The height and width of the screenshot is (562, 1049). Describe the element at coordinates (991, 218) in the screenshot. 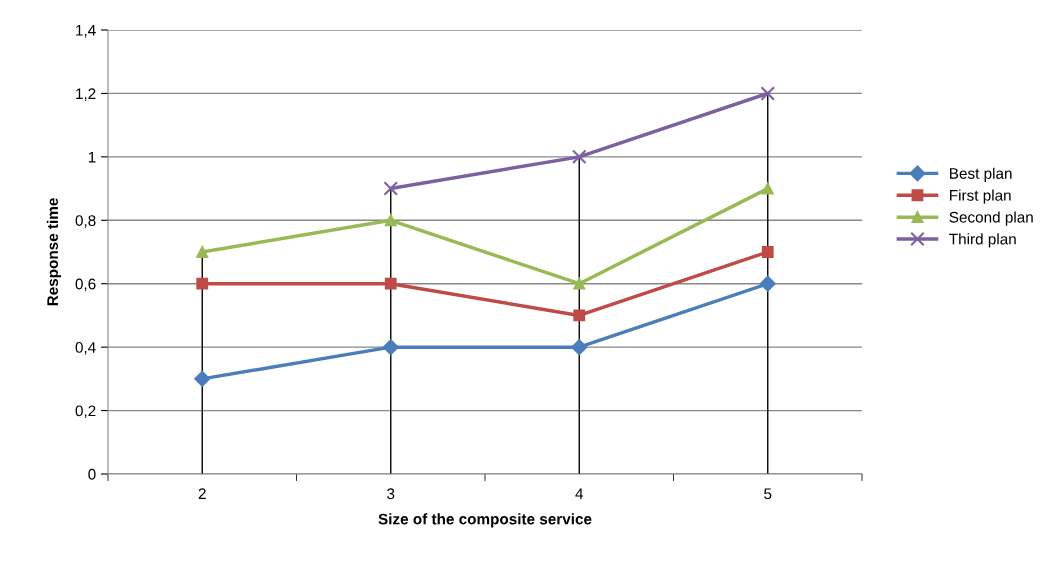

I see `legend-label: Second plan` at that location.